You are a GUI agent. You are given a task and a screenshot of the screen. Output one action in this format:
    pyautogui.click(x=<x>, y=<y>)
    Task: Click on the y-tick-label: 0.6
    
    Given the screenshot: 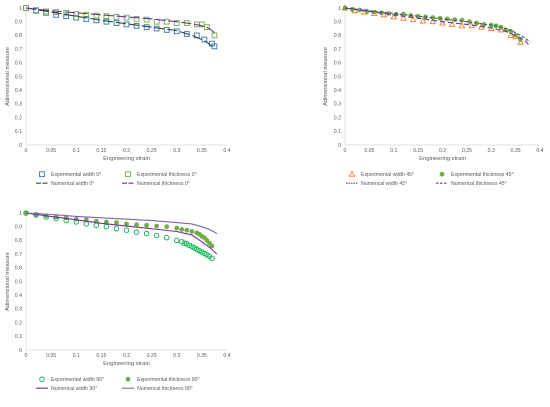 What is the action you would take?
    pyautogui.click(x=18, y=269)
    